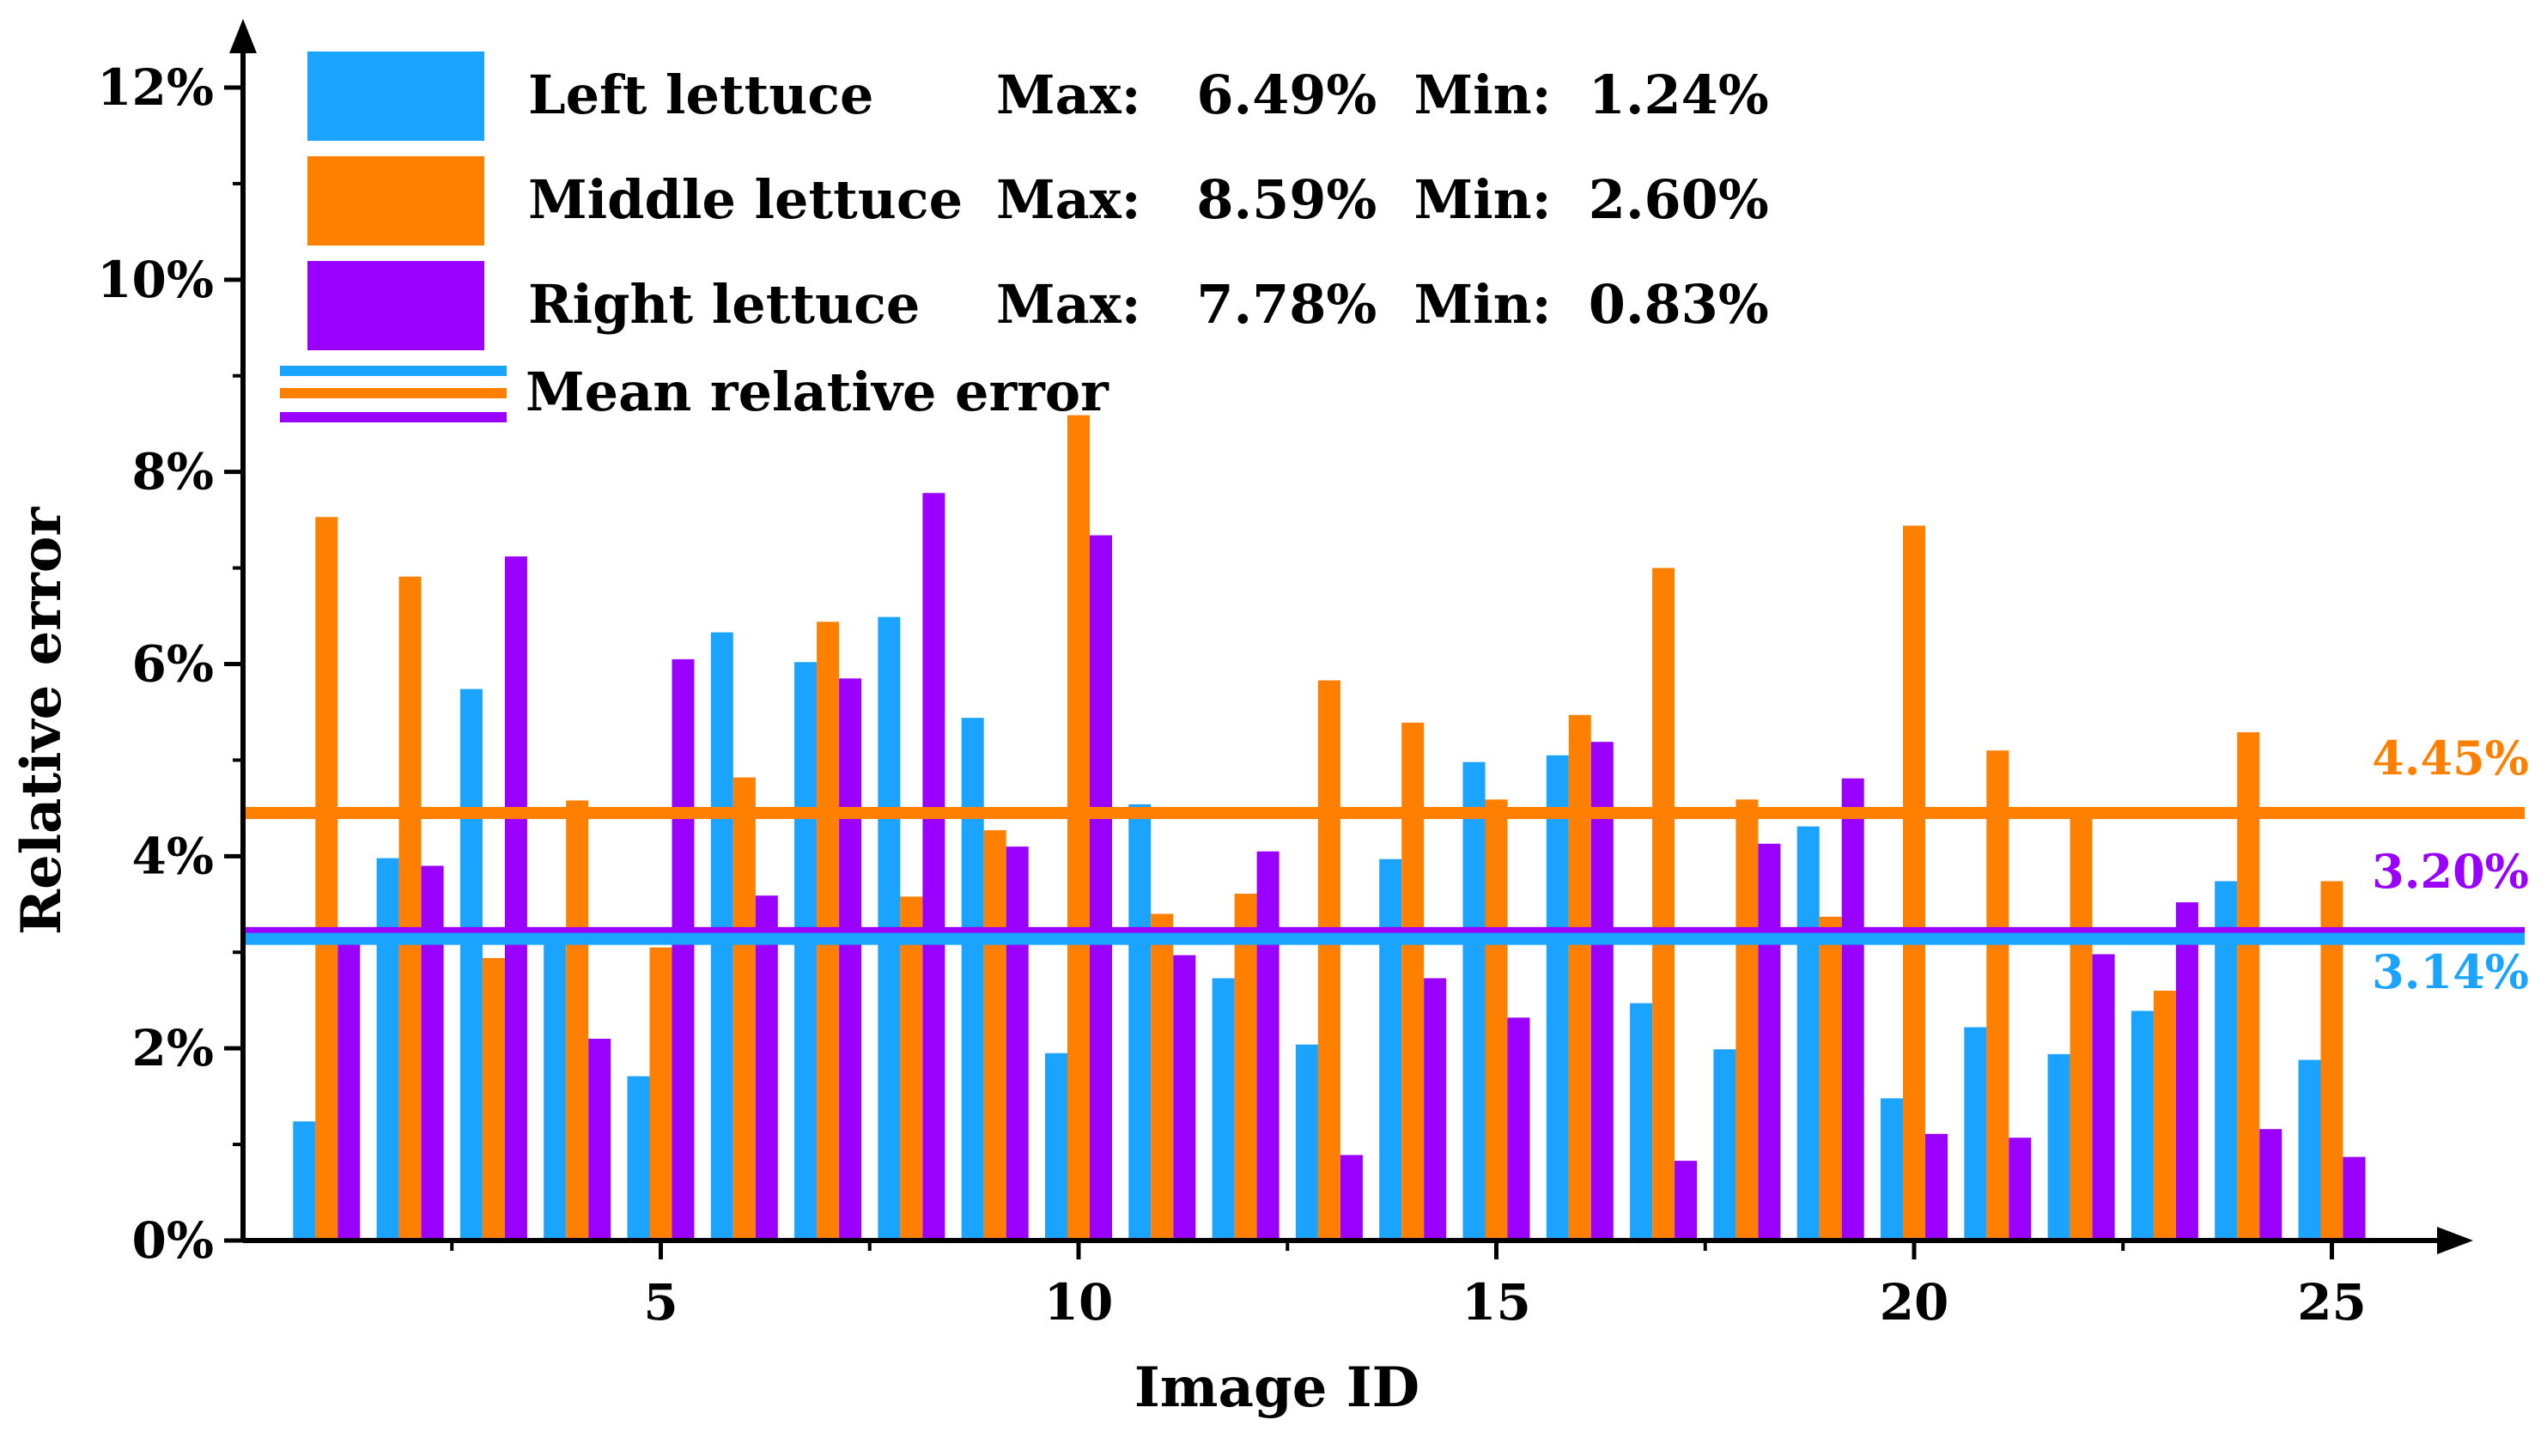 The height and width of the screenshot is (1456, 2547). I want to click on legend-swatch-middle, so click(395, 201).